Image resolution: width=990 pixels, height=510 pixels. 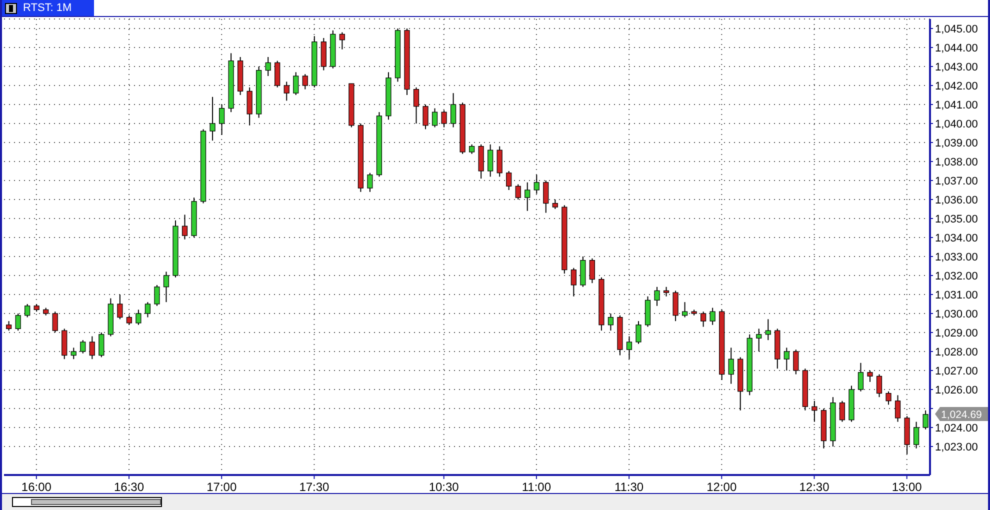 I want to click on y-tick-label: 1,043.00, so click(x=956, y=67).